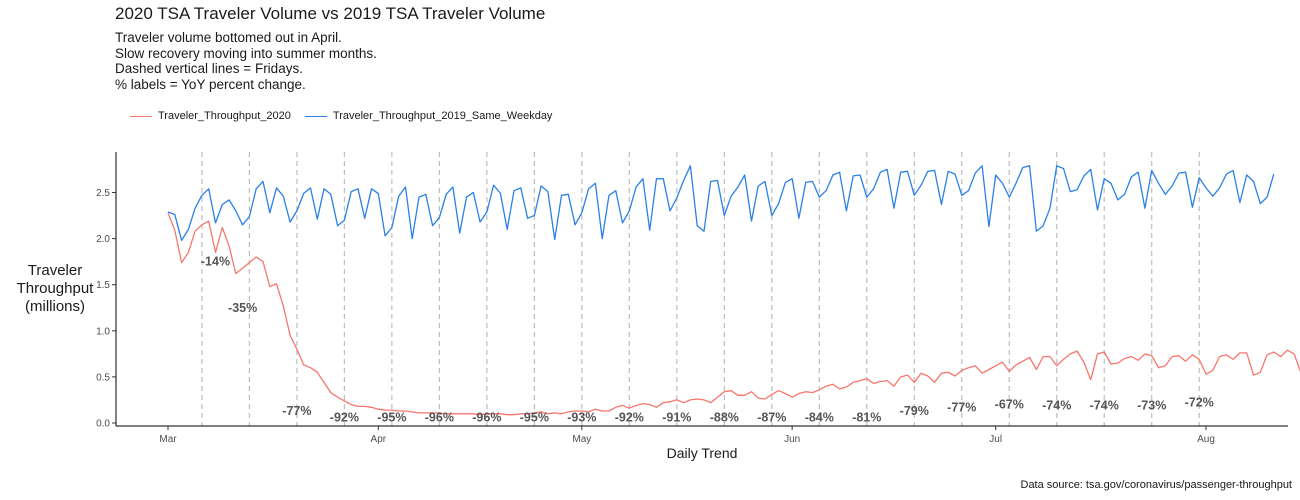 Image resolution: width=1300 pixels, height=500 pixels. What do you see at coordinates (103, 285) in the screenshot?
I see `y-tick-label: 1.5` at bounding box center [103, 285].